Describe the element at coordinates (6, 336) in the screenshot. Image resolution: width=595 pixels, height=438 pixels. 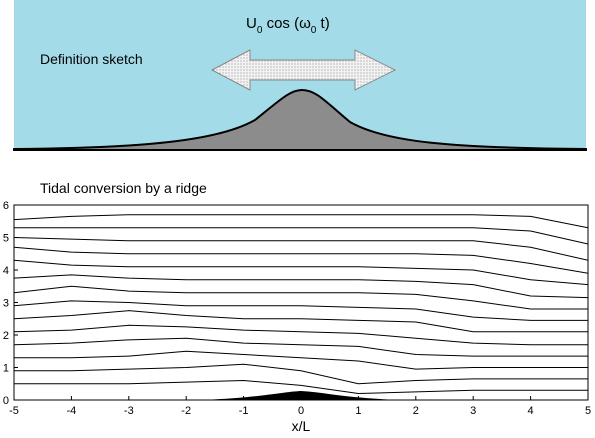
I see `y-tick-label: 2` at that location.